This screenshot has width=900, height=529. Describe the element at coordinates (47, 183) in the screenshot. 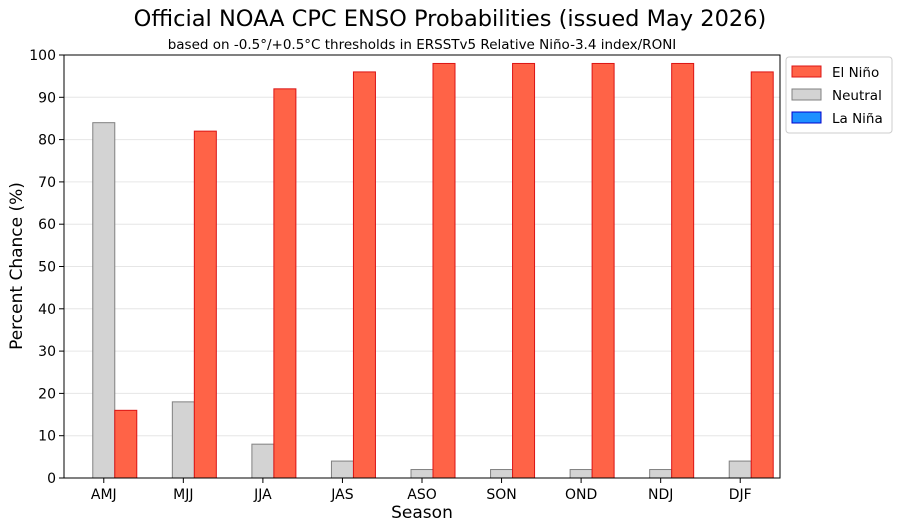

I see `y-tick-label: 70` at that location.